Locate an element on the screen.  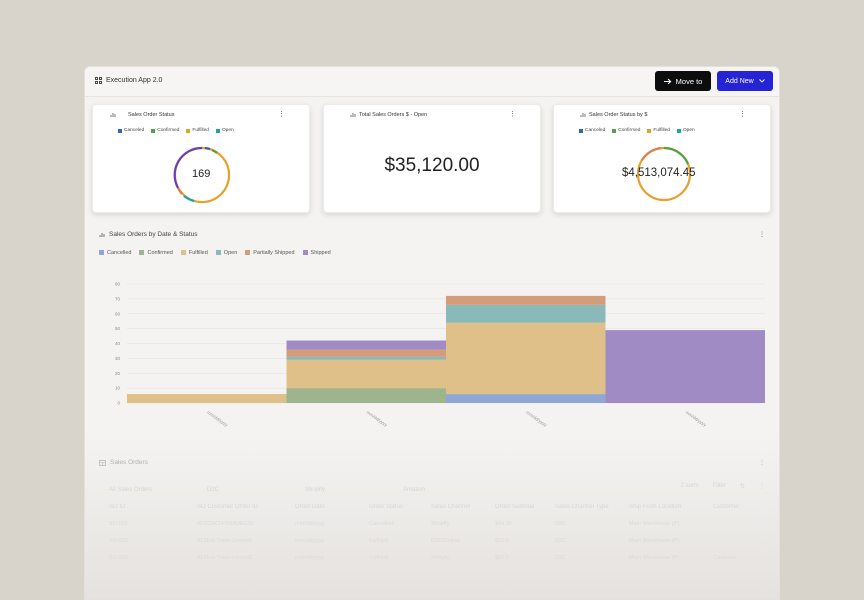
top-bar: Execution App 2.0 Move to Add New is located at coordinates (432, 82).